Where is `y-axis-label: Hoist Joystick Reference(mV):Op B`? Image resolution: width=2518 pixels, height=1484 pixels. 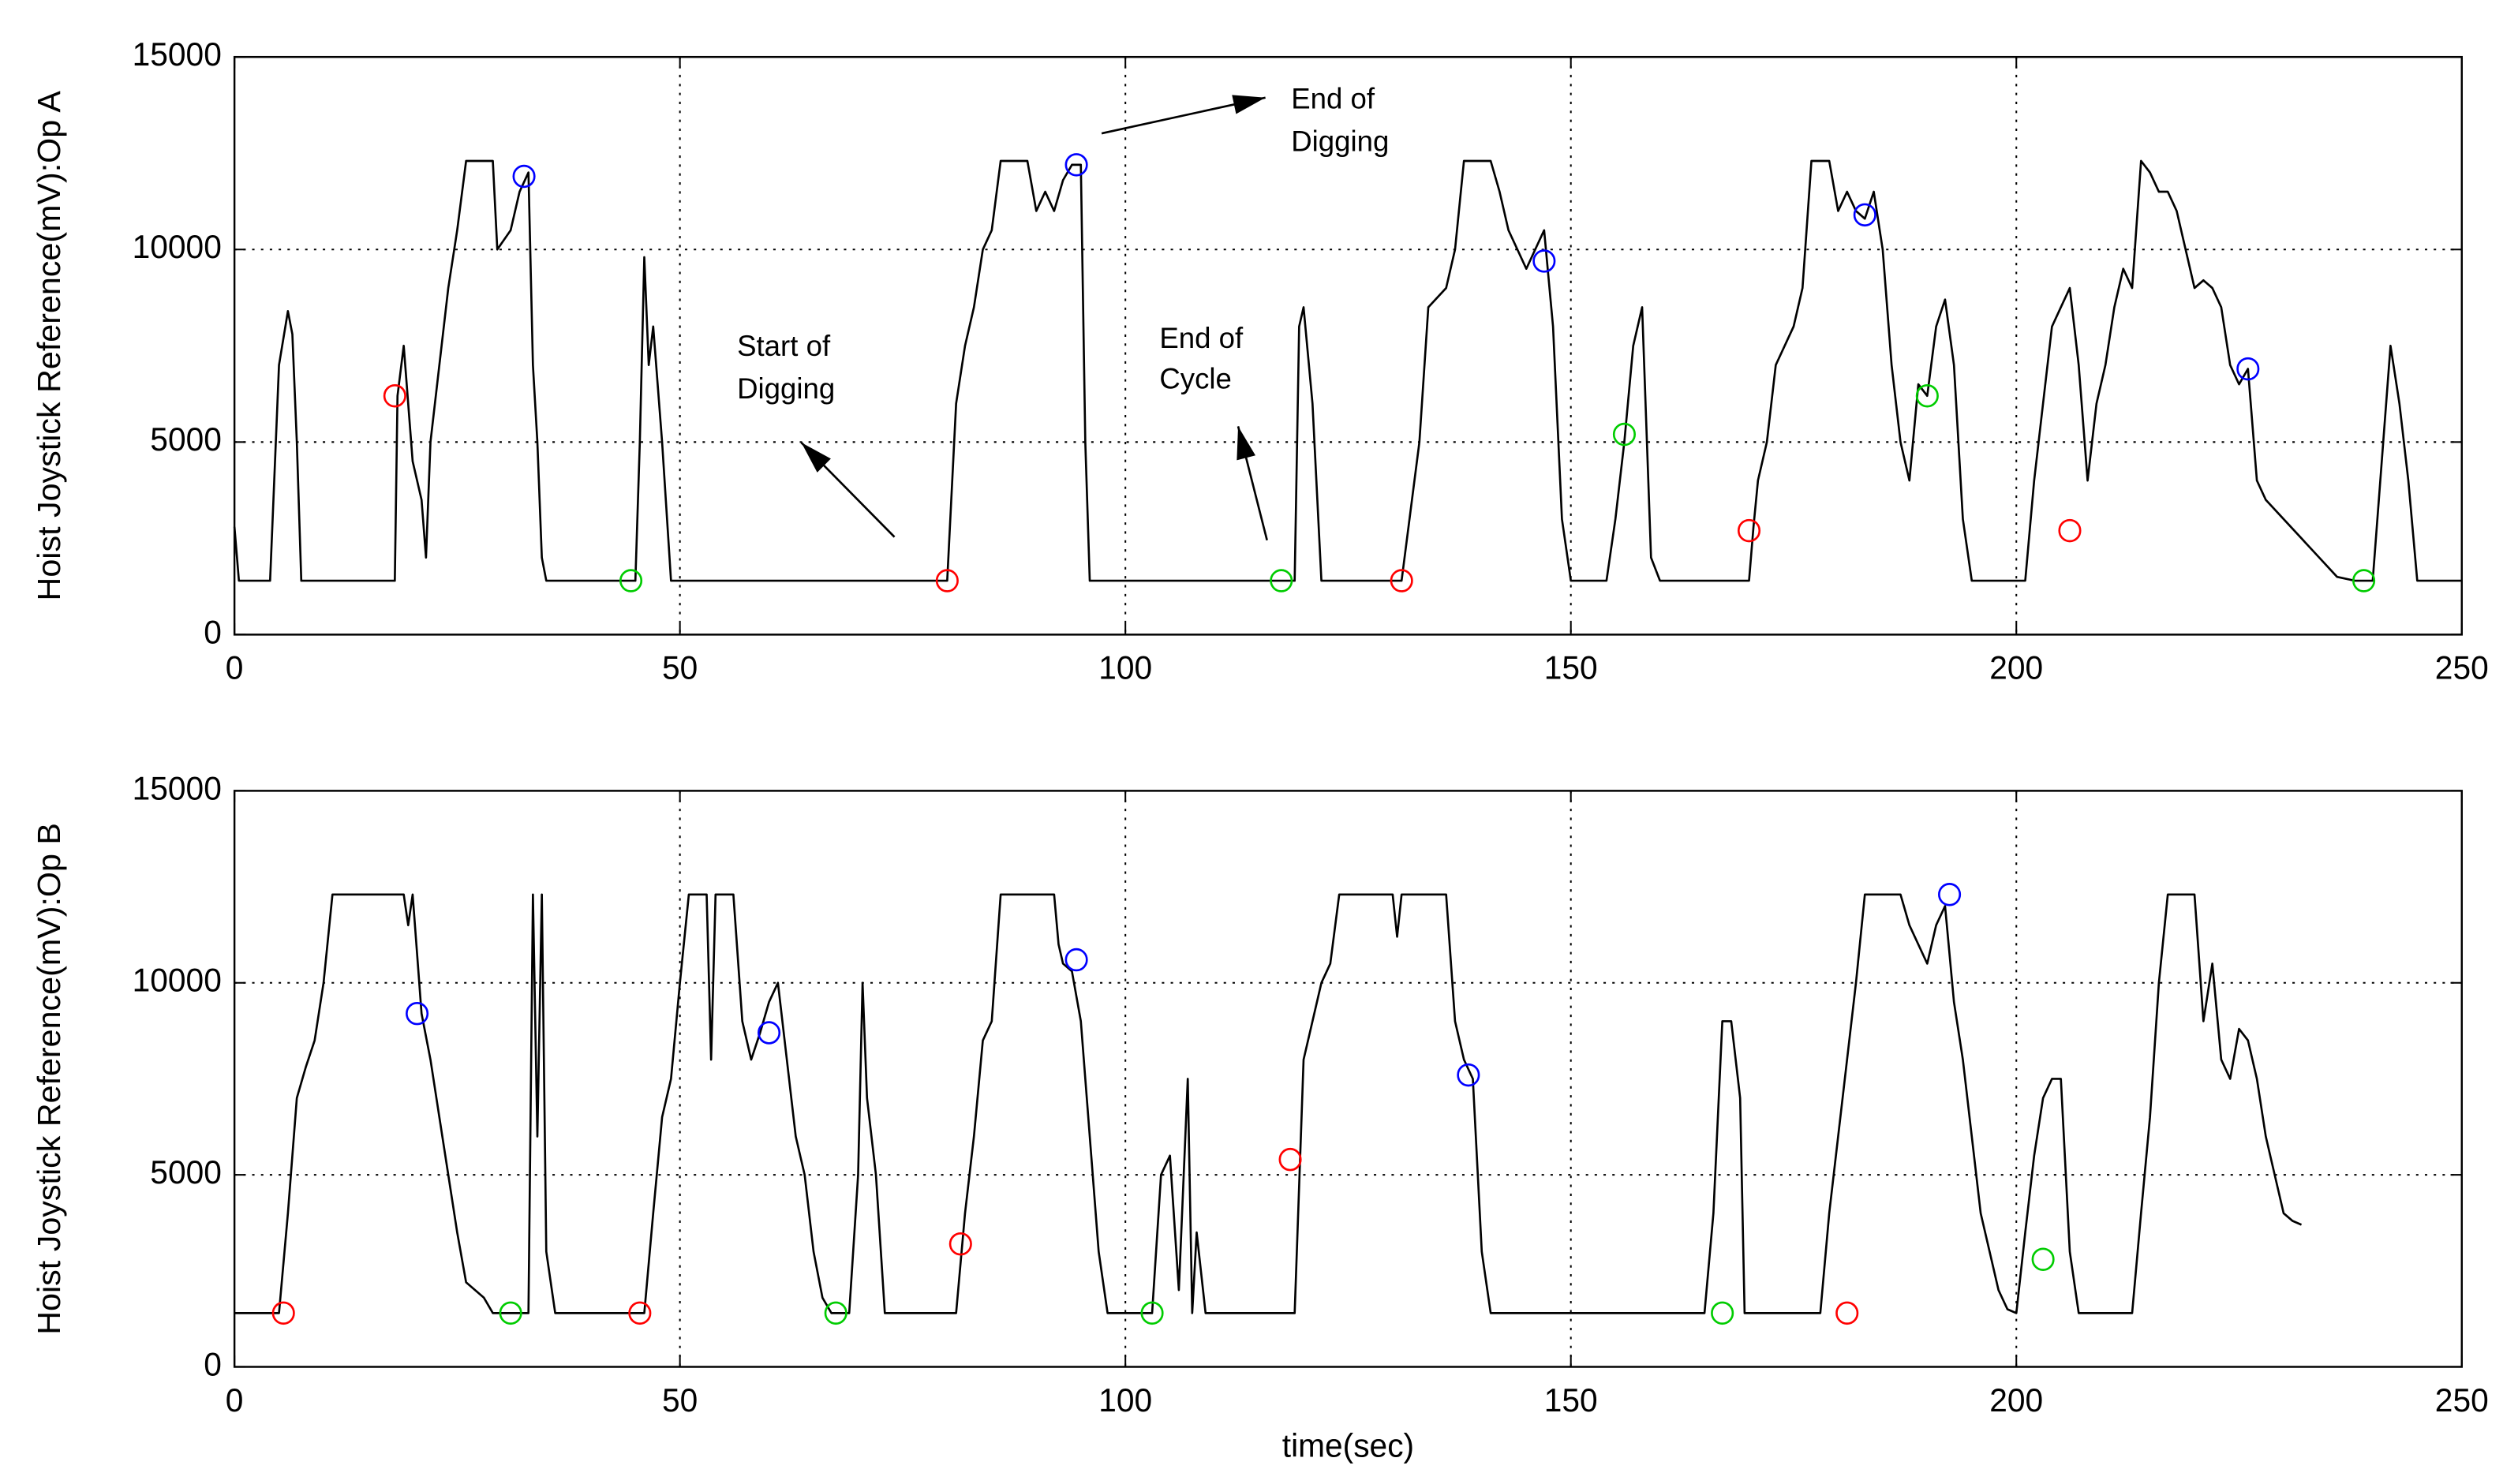
y-axis-label: Hoist Joystick Reference(mV):Op B is located at coordinates (49, 1079).